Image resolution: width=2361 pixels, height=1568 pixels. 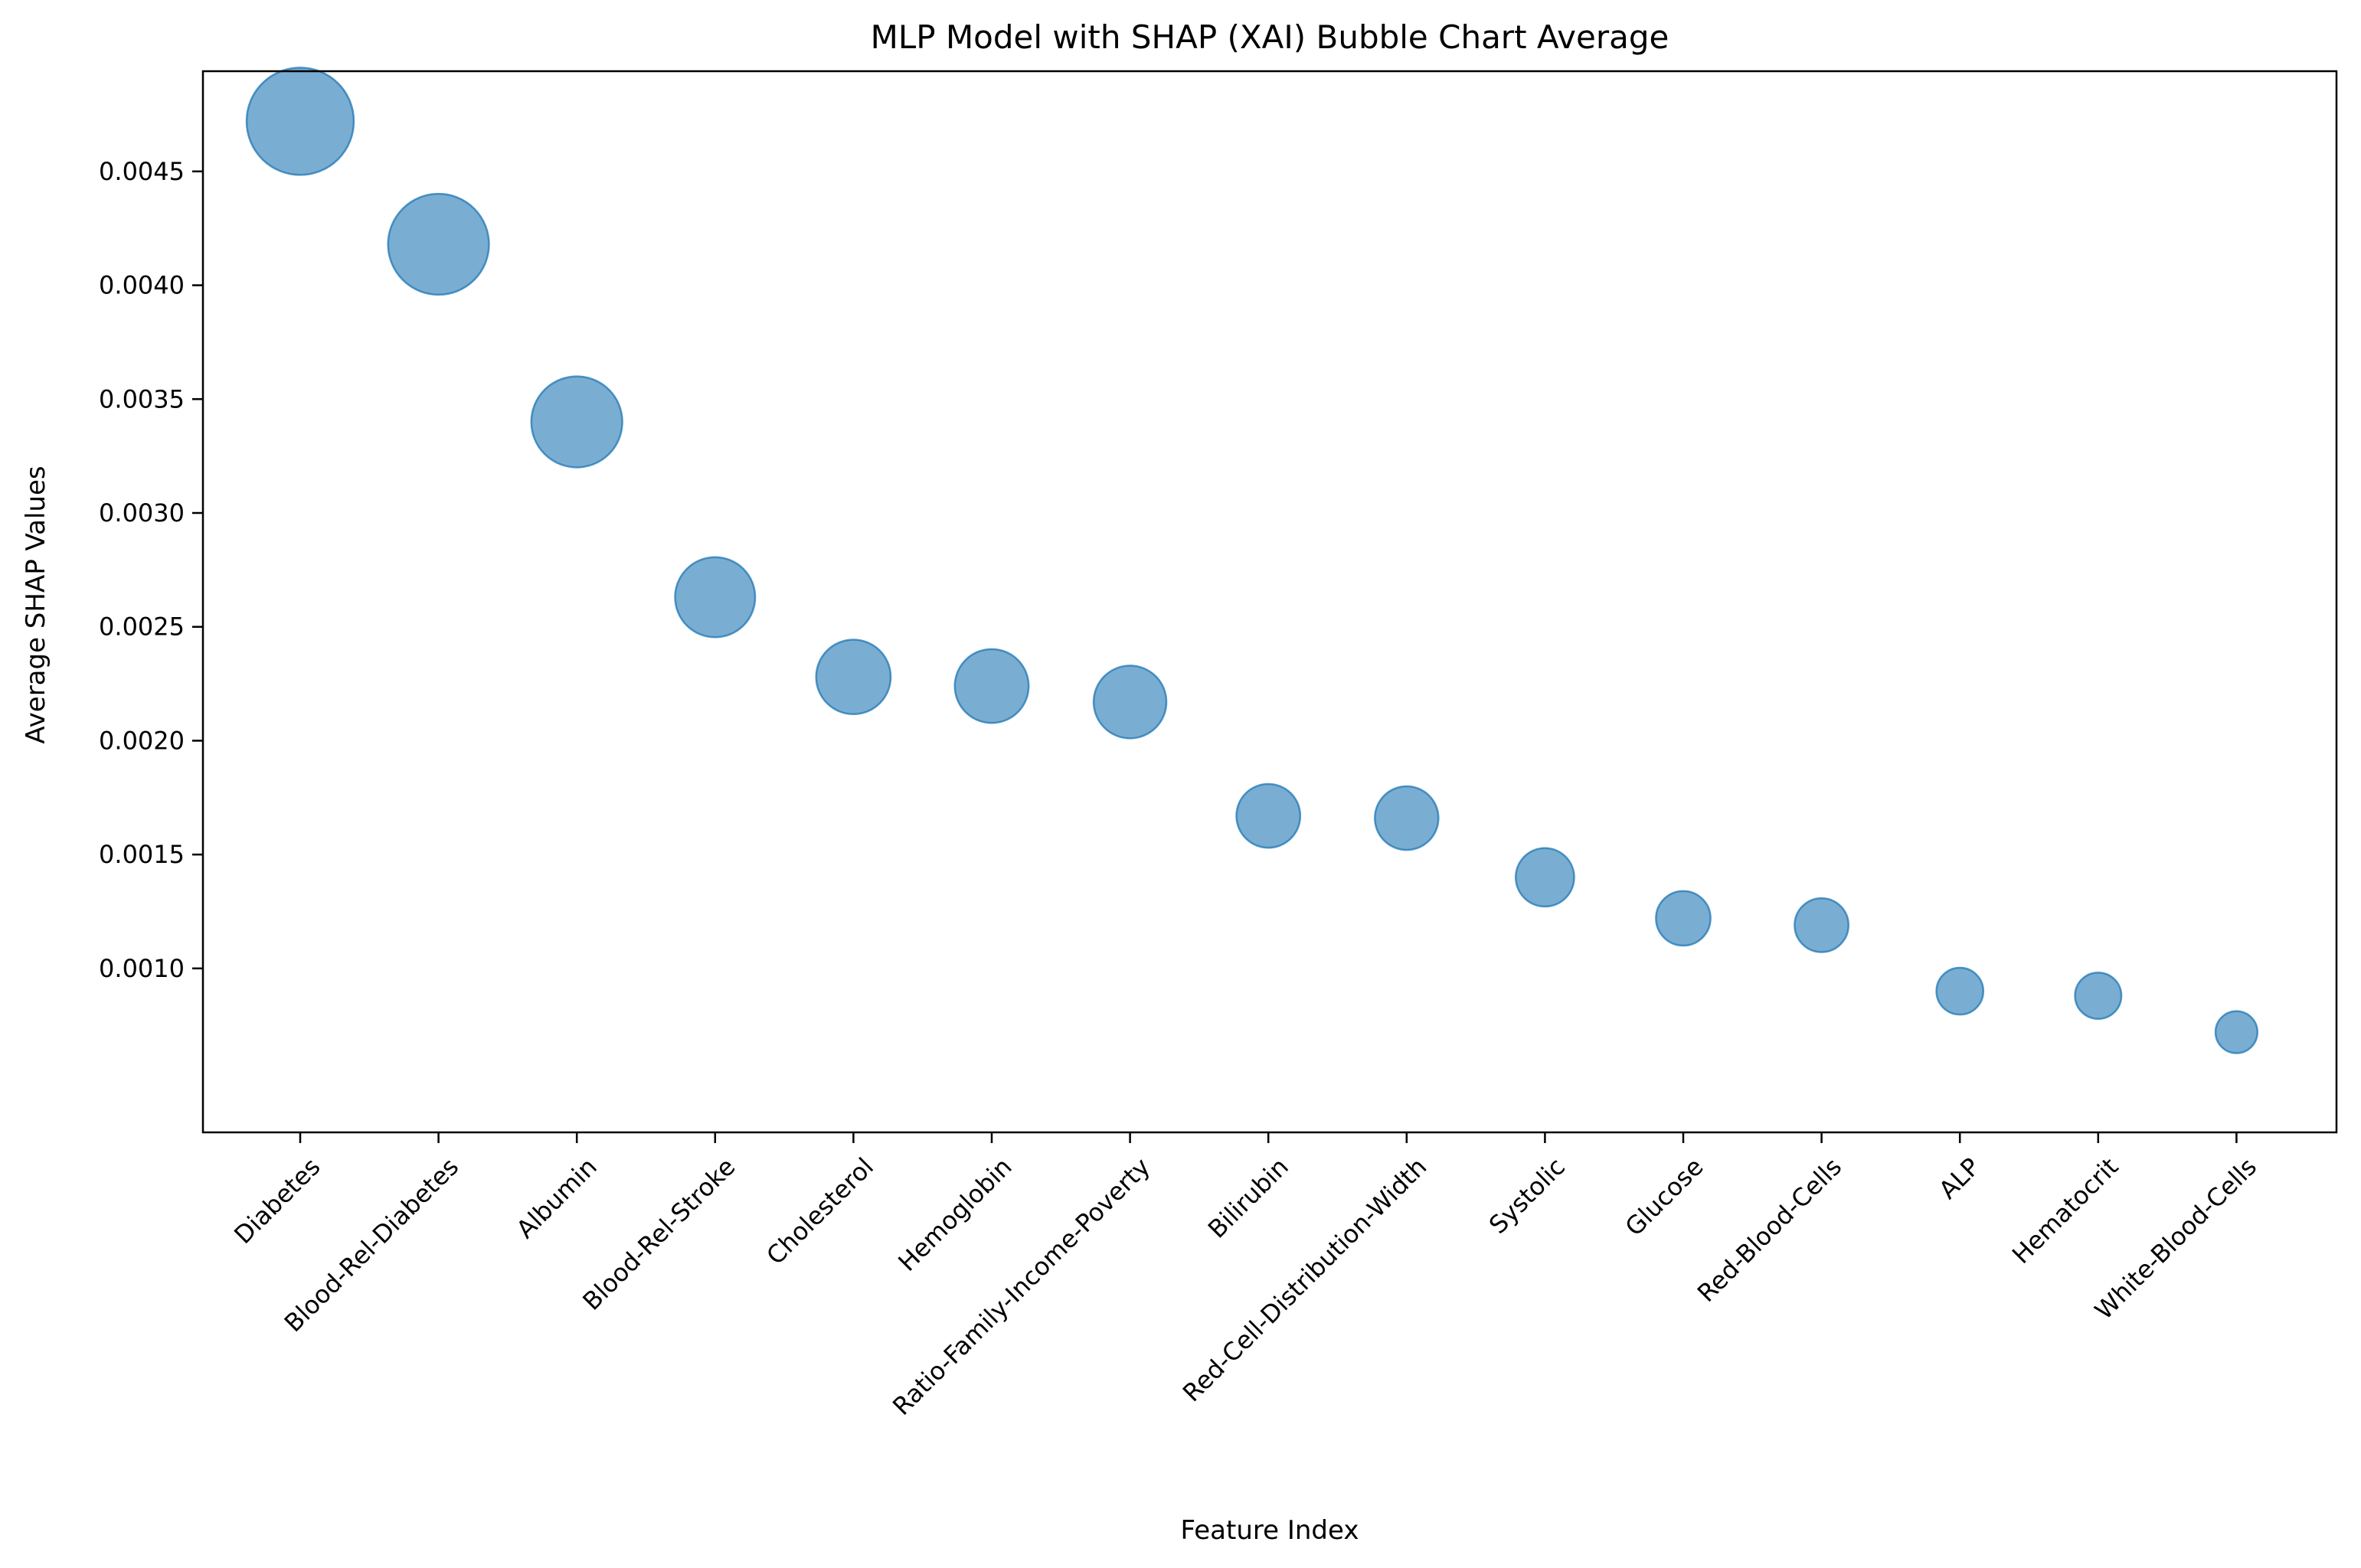 What do you see at coordinates (142, 171) in the screenshot?
I see `y-tick-label: 0.0045` at bounding box center [142, 171].